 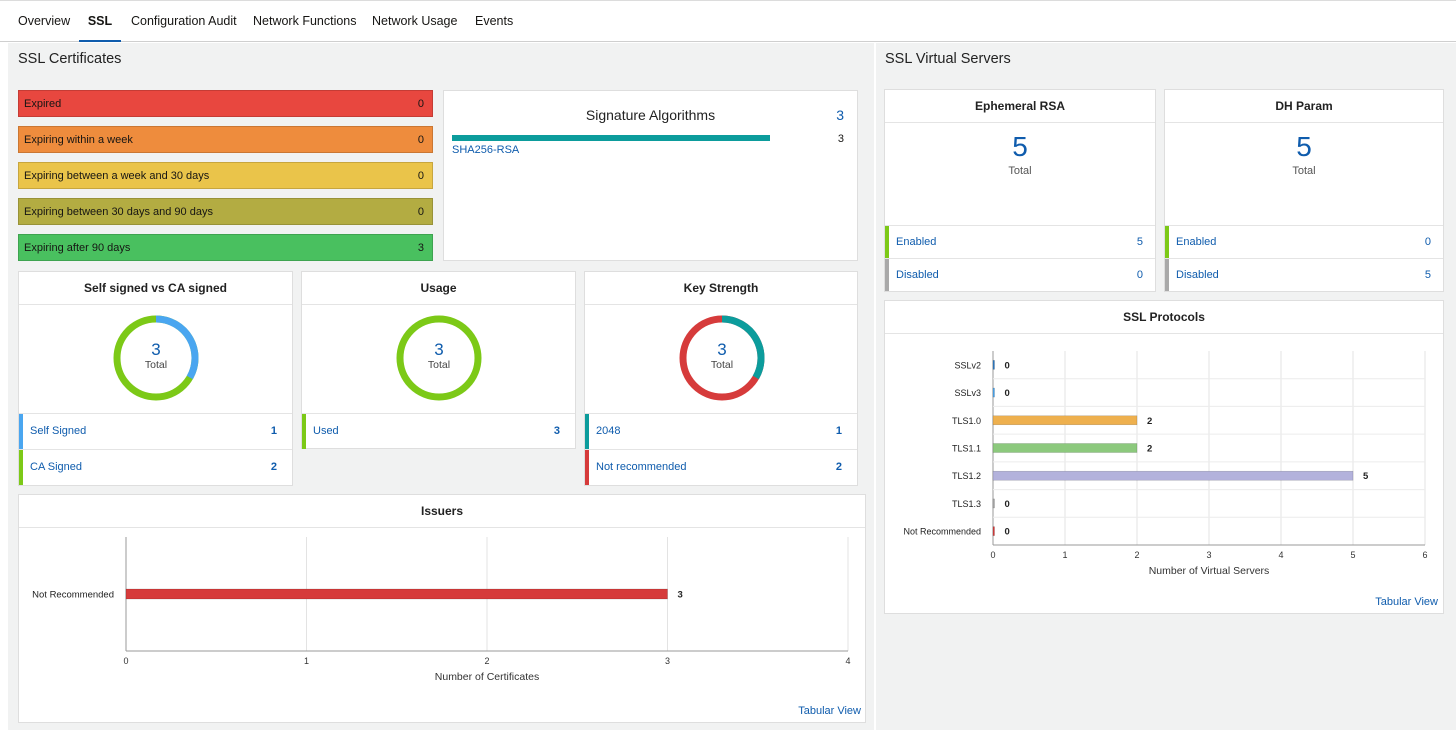 What do you see at coordinates (78, 140) in the screenshot?
I see `expiry-label: Expiring within a week` at bounding box center [78, 140].